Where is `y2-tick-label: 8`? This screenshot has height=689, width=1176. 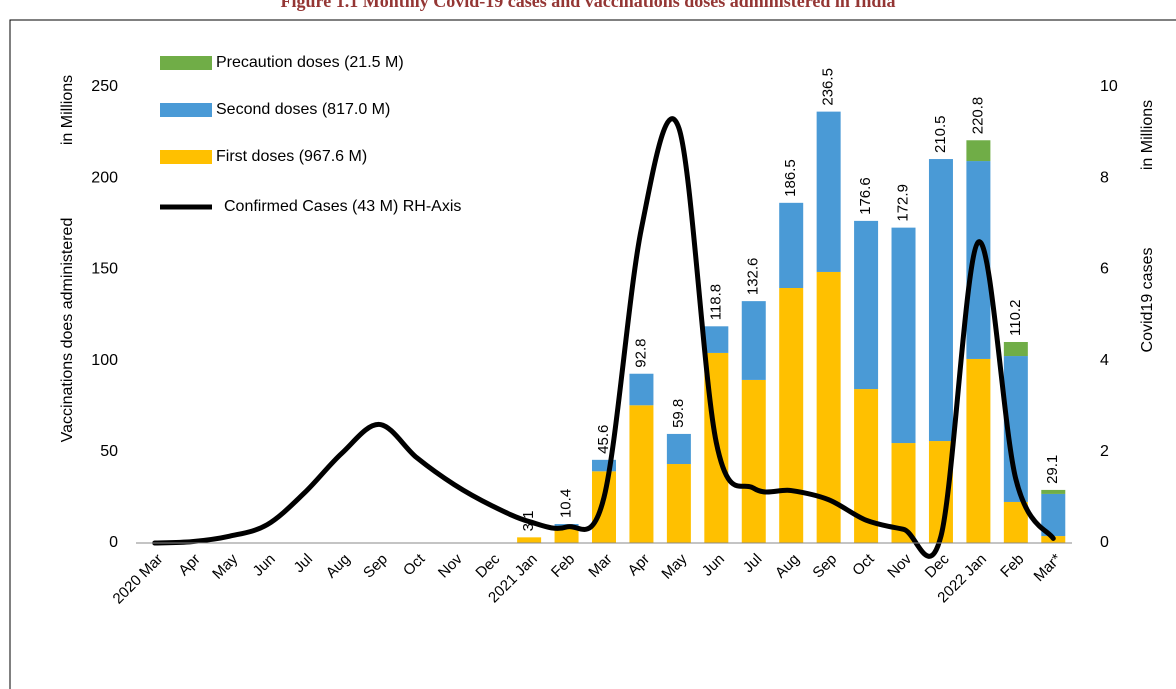
y2-tick-label: 8 is located at coordinates (1104, 177).